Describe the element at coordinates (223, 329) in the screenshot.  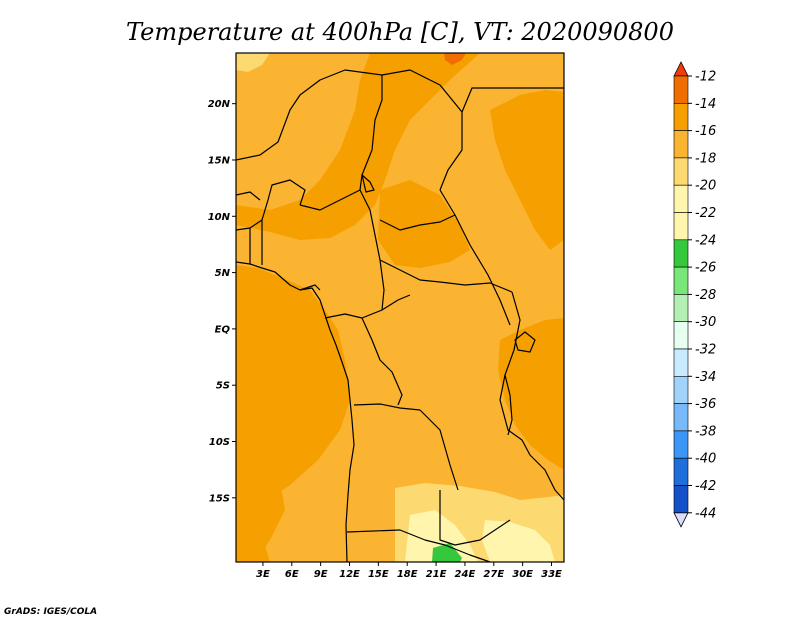
I see `lat-tick-label: EQ` at that location.